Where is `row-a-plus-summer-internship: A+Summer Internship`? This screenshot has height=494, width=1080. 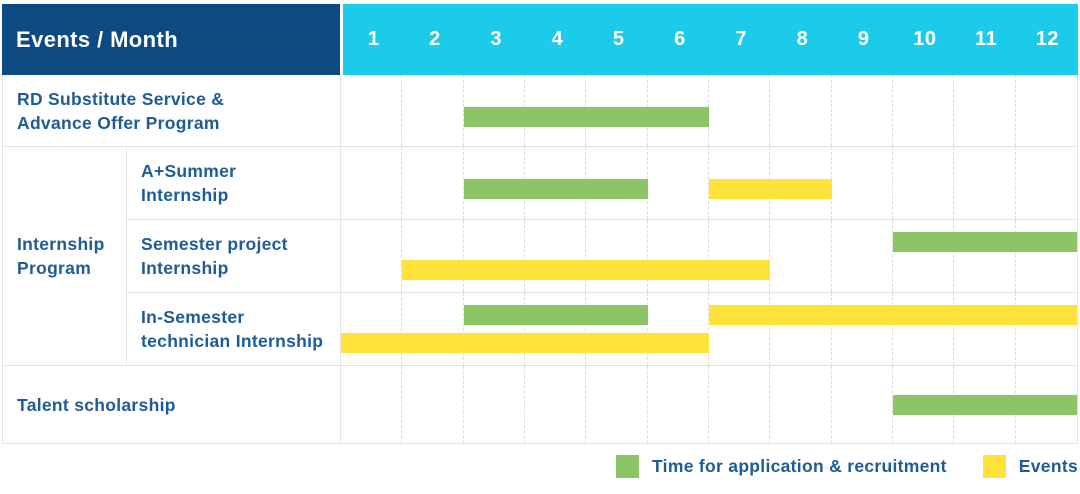 row-a-plus-summer-internship: A+Summer Internship is located at coordinates (540, 183).